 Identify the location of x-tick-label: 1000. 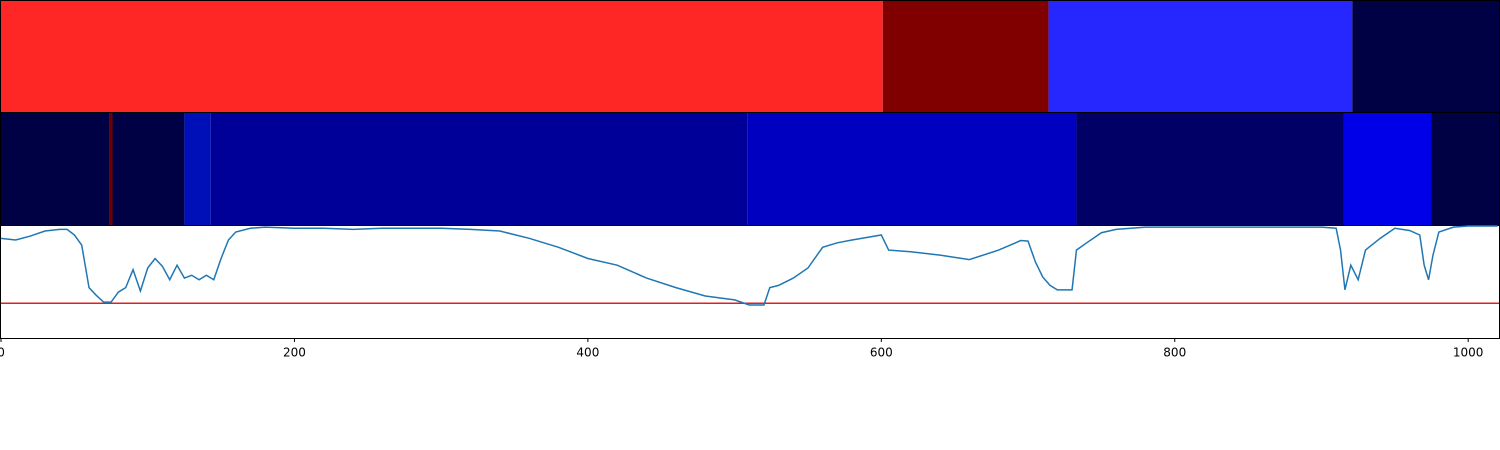
(1468, 353).